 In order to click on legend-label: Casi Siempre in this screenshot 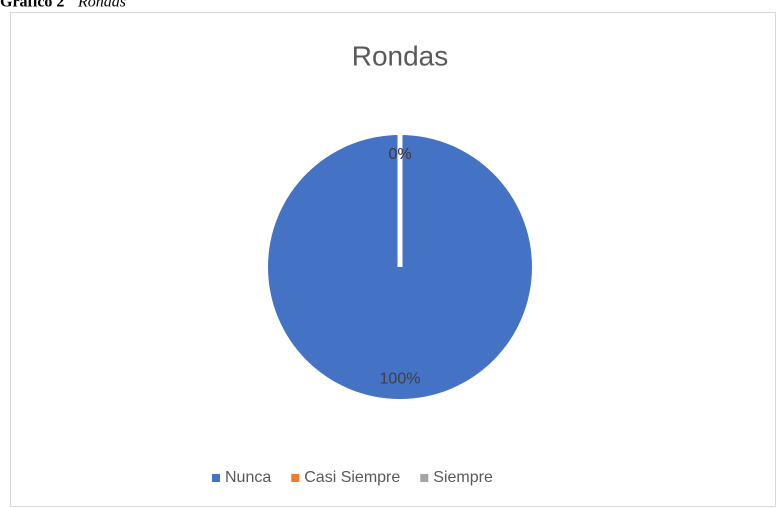, I will do `click(352, 477)`.